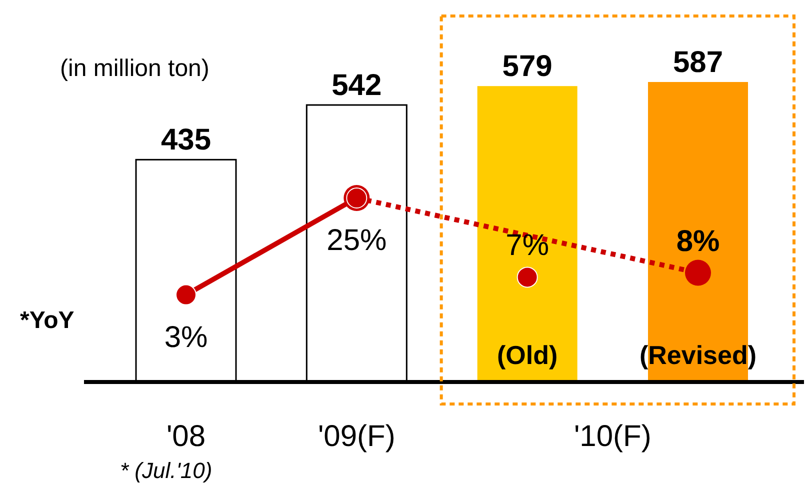 Image resolution: width=812 pixels, height=497 pixels. Describe the element at coordinates (357, 436) in the screenshot. I see `x-tick-label: '09(F)` at that location.